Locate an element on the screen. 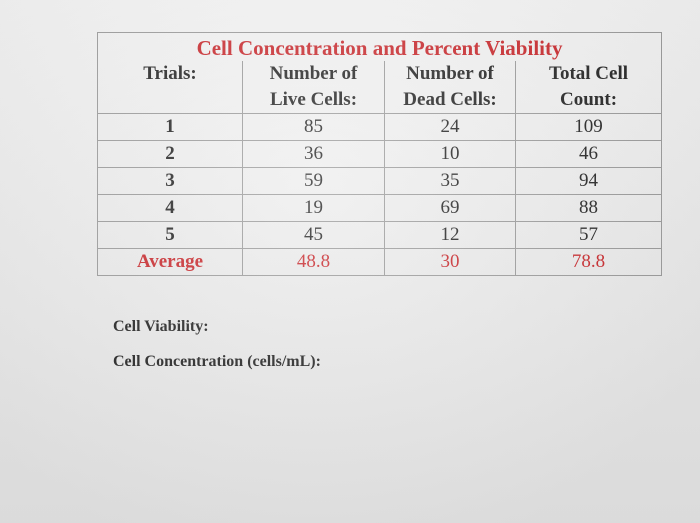 This screenshot has width=700, height=523. header-total-line1: Total Cell is located at coordinates (589, 73).